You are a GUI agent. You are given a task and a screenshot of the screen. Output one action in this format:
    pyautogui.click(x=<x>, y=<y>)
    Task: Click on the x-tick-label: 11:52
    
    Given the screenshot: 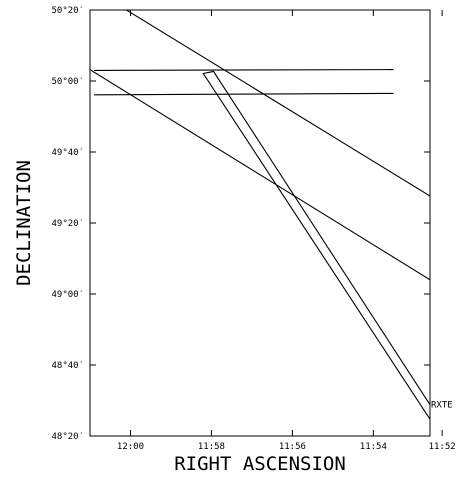 What is the action you would take?
    pyautogui.click(x=442, y=447)
    